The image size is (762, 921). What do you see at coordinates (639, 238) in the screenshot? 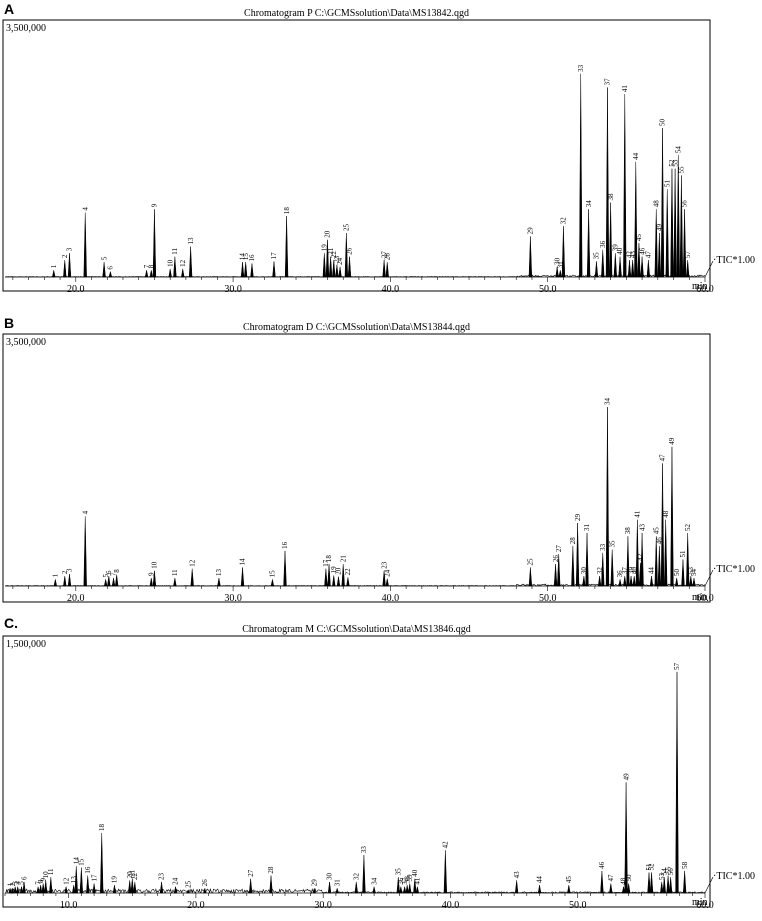
I see `peak-label: 45` at bounding box center [639, 238].